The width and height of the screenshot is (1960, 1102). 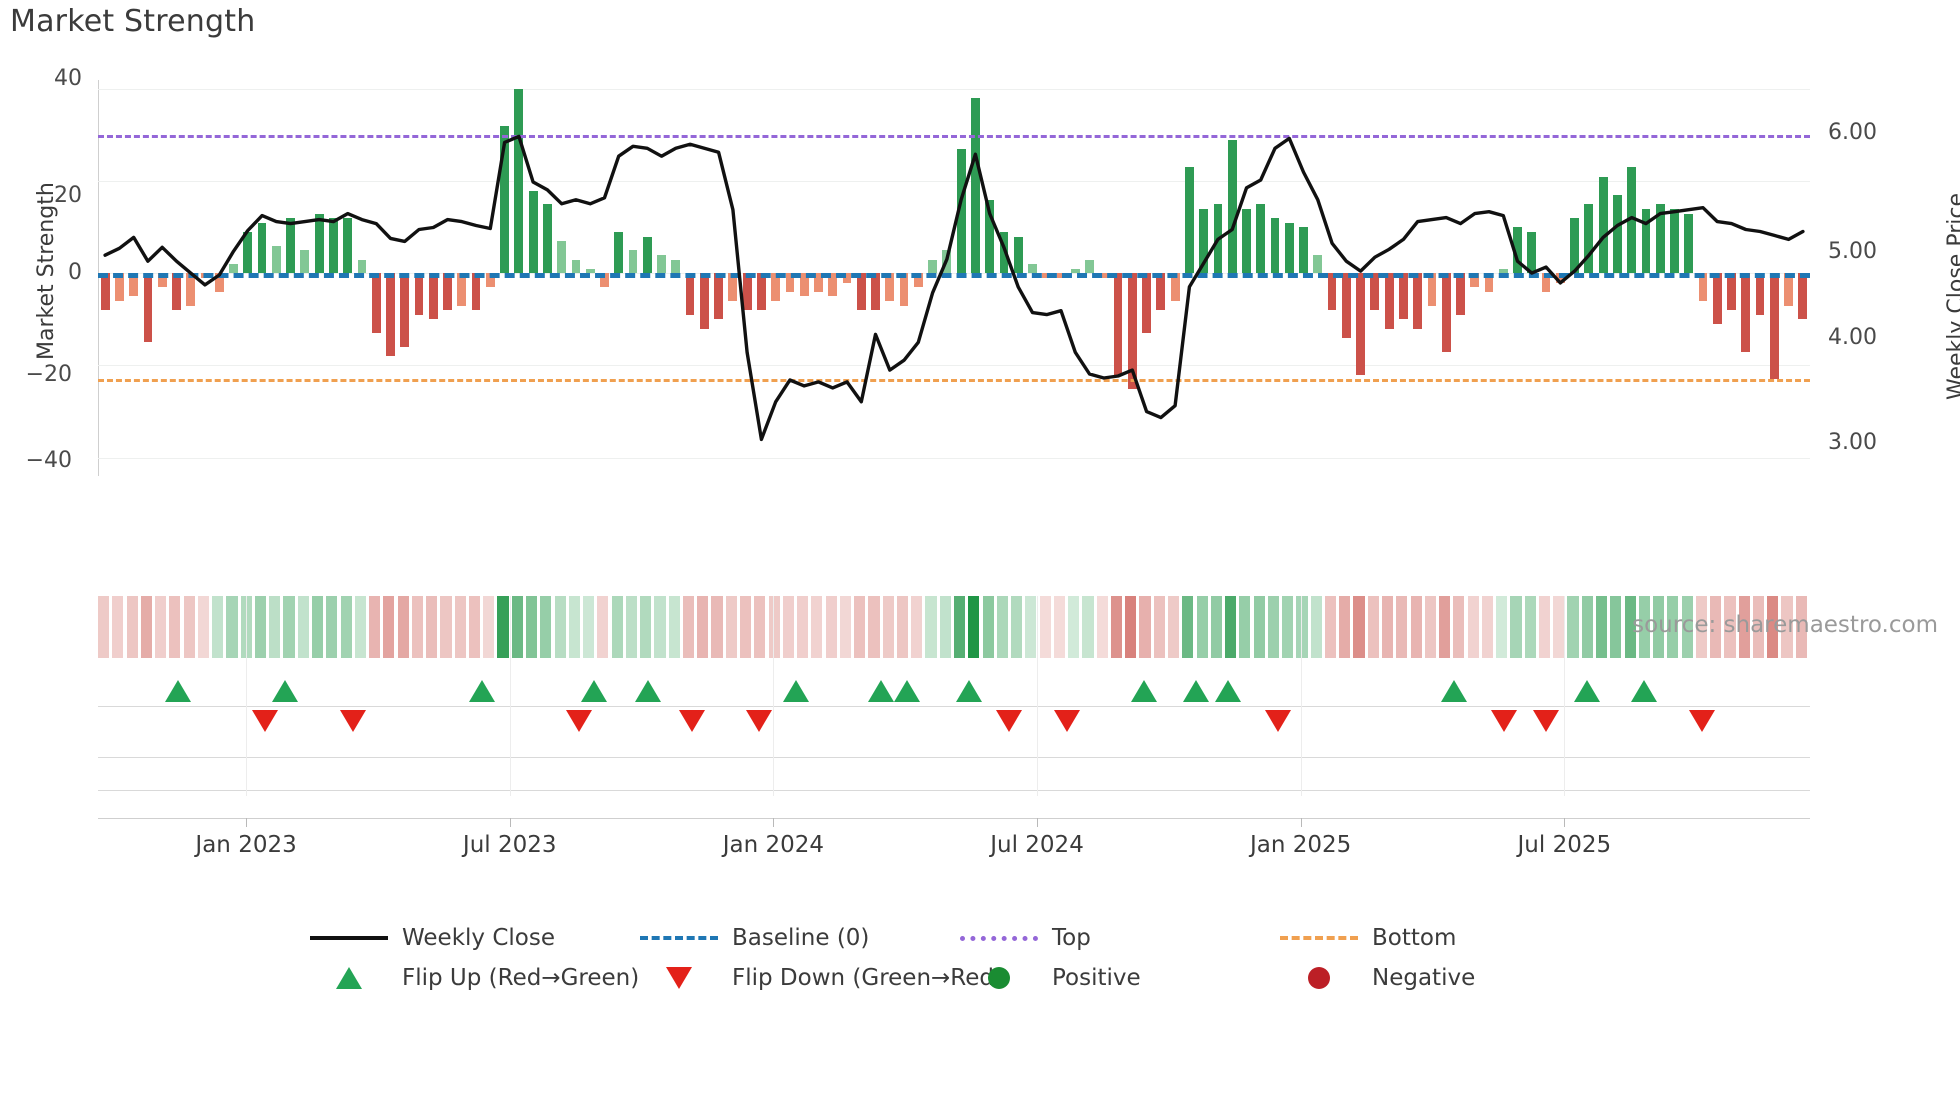 I want to click on source-caption: source: sharemaestro.com, so click(x=1785, y=625).